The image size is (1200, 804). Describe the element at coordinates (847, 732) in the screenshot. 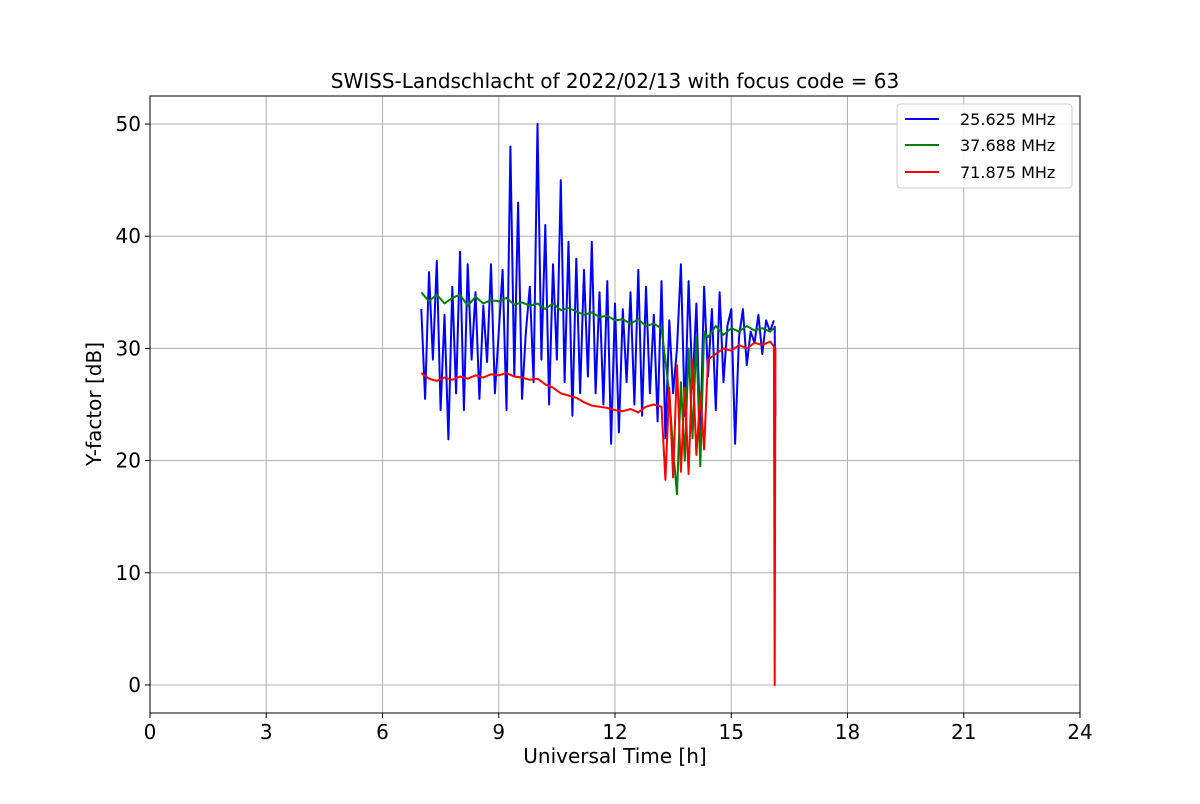

I see `x-tick-label: 18` at that location.